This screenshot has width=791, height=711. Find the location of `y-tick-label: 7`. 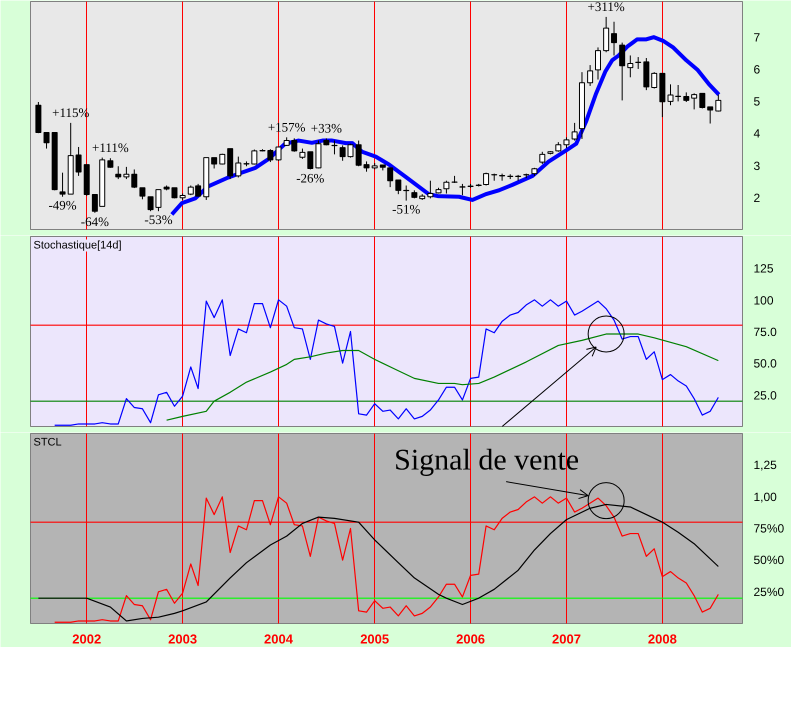

y-tick-label: 7 is located at coordinates (757, 37).